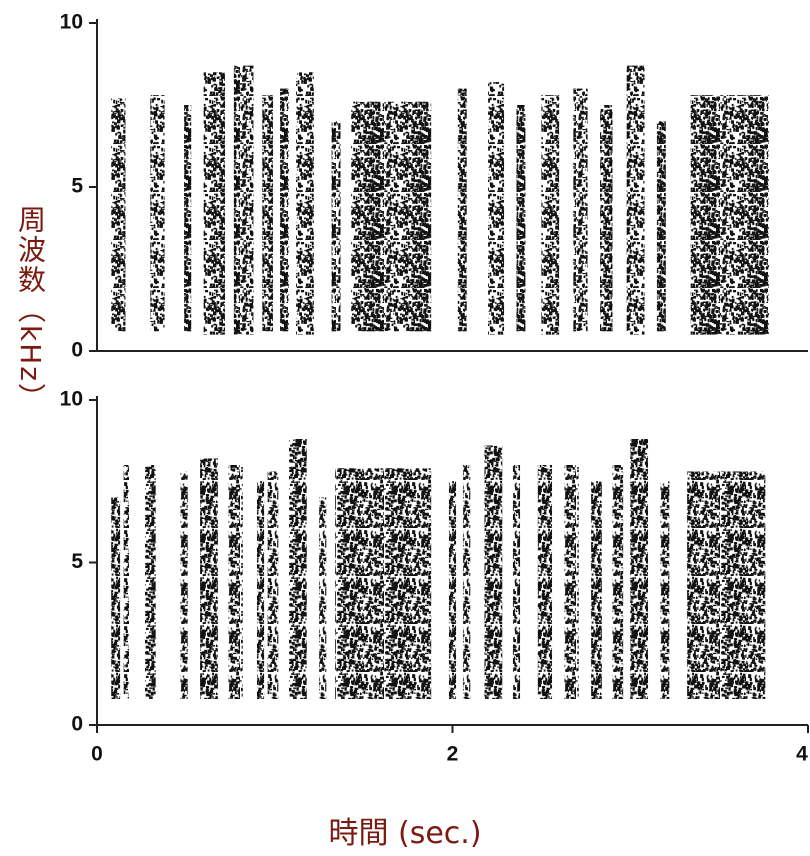  What do you see at coordinates (405, 833) in the screenshot?
I see `x-axis-label: 時間 (sec.)` at bounding box center [405, 833].